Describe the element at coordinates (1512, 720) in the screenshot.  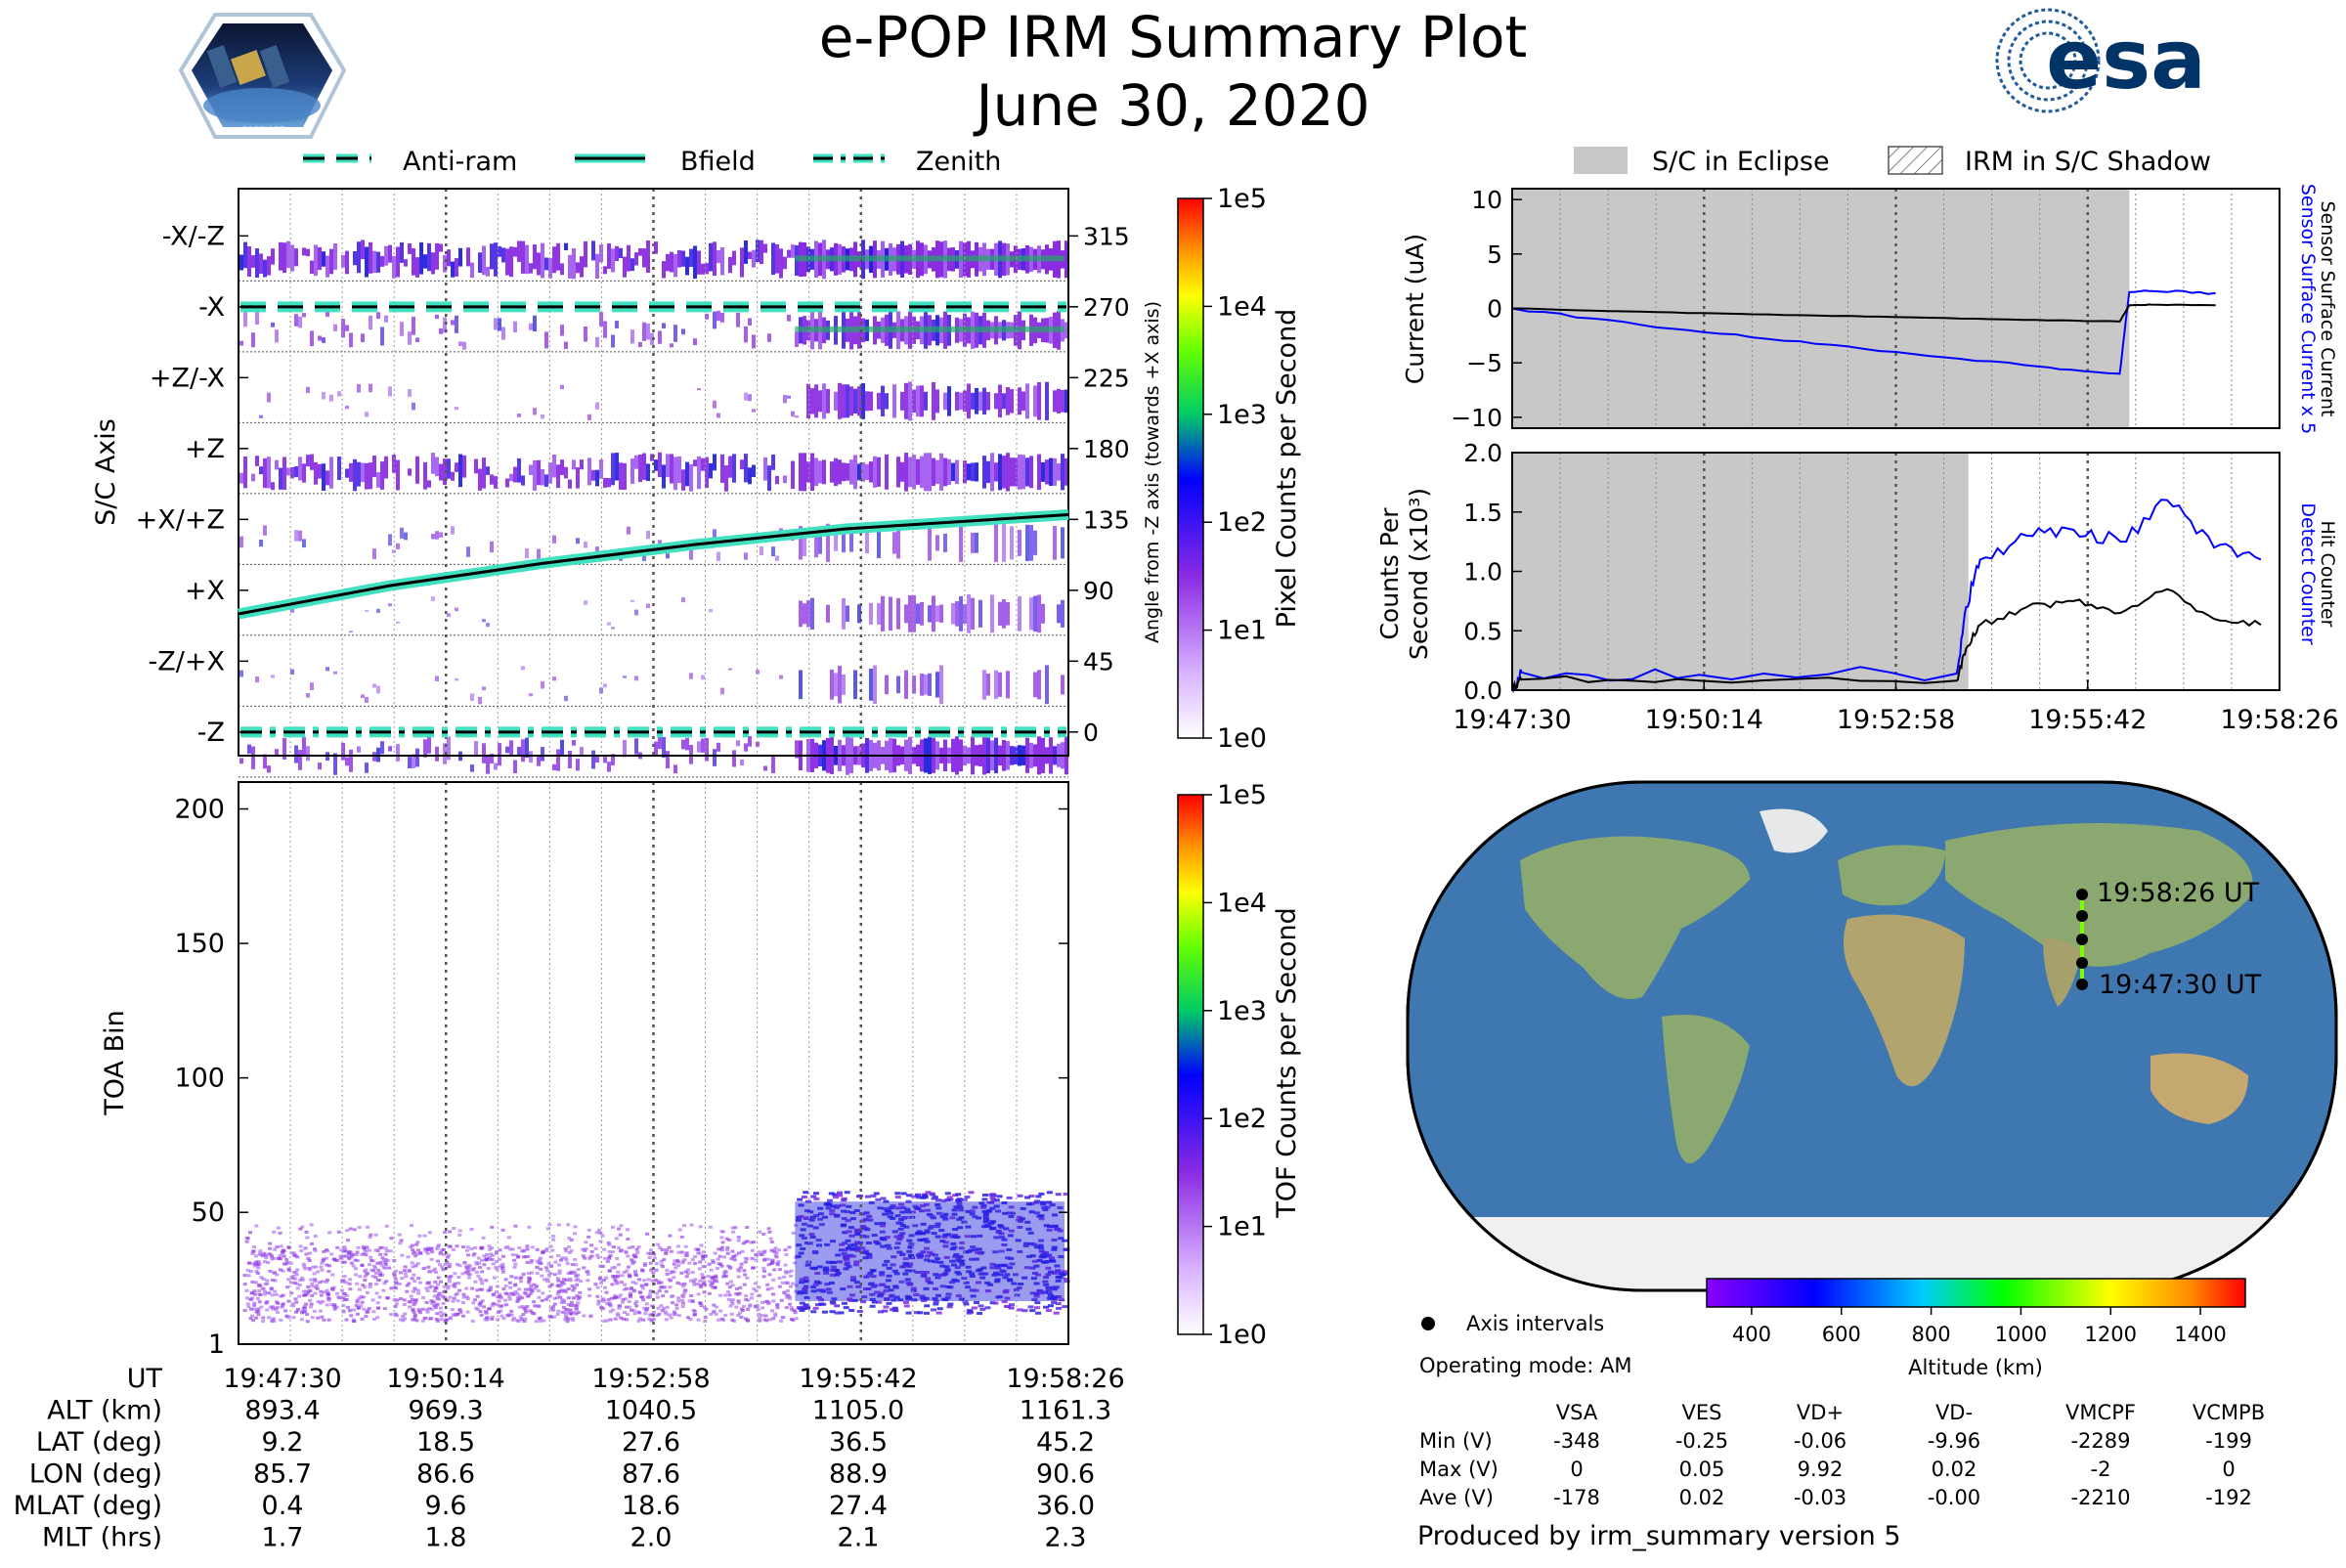
I see `counts-xtick-label: 19:47:30` at that location.